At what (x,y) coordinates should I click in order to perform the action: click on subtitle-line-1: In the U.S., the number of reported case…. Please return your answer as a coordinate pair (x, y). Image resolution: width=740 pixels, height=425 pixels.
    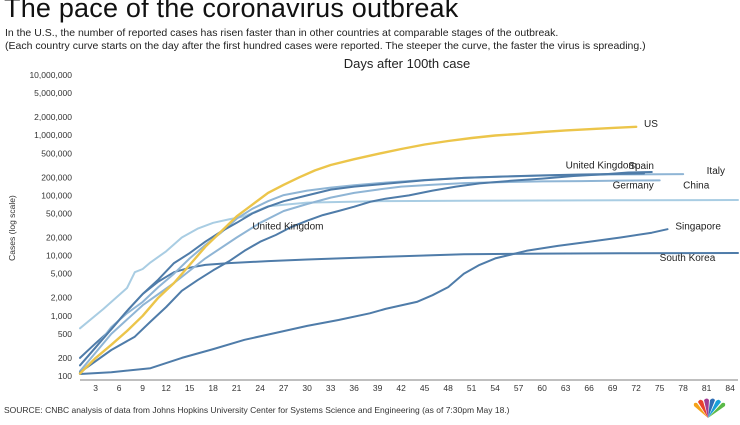
    Looking at the image, I should click on (282, 33).